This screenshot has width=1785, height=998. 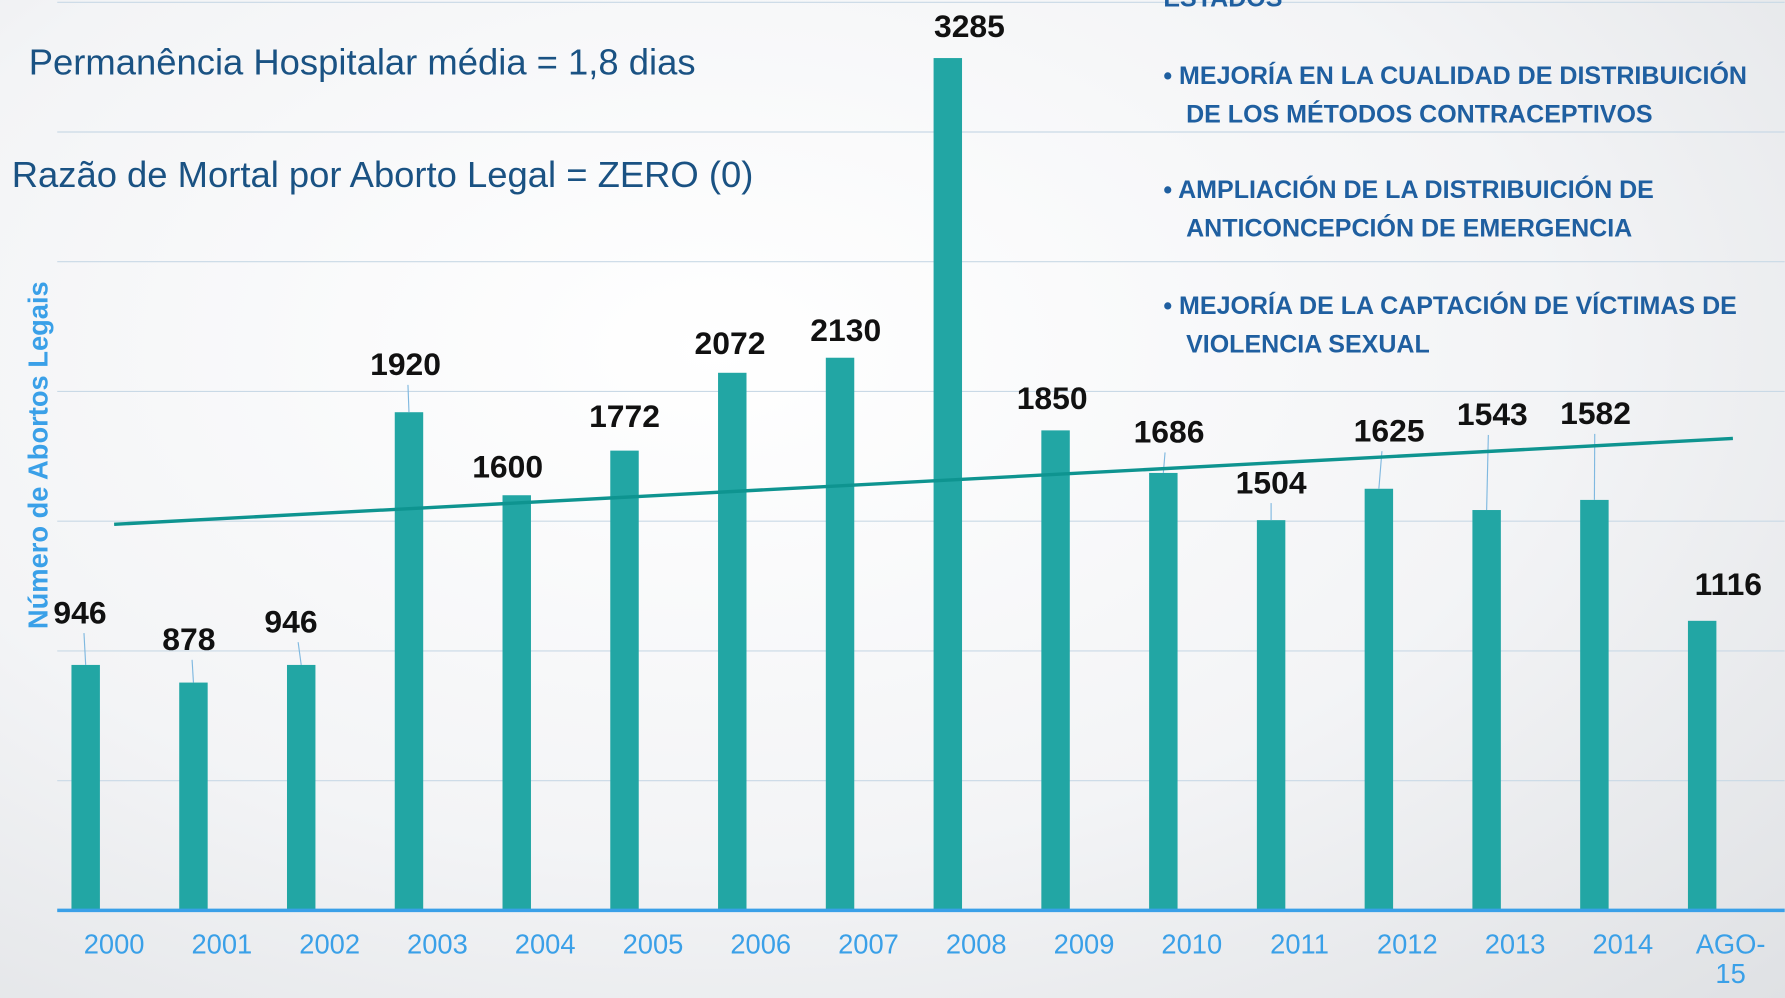 I want to click on x-tick: 2012, so click(x=1407, y=945).